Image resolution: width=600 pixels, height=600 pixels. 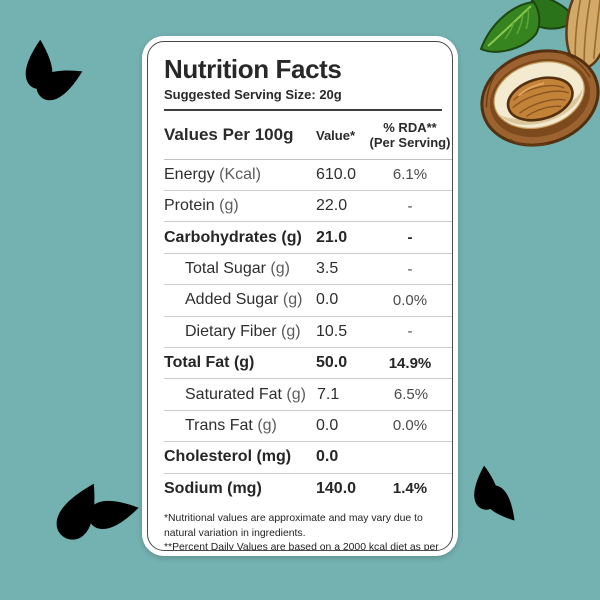 I want to click on nutrient-name: Protein, so click(x=189, y=206).